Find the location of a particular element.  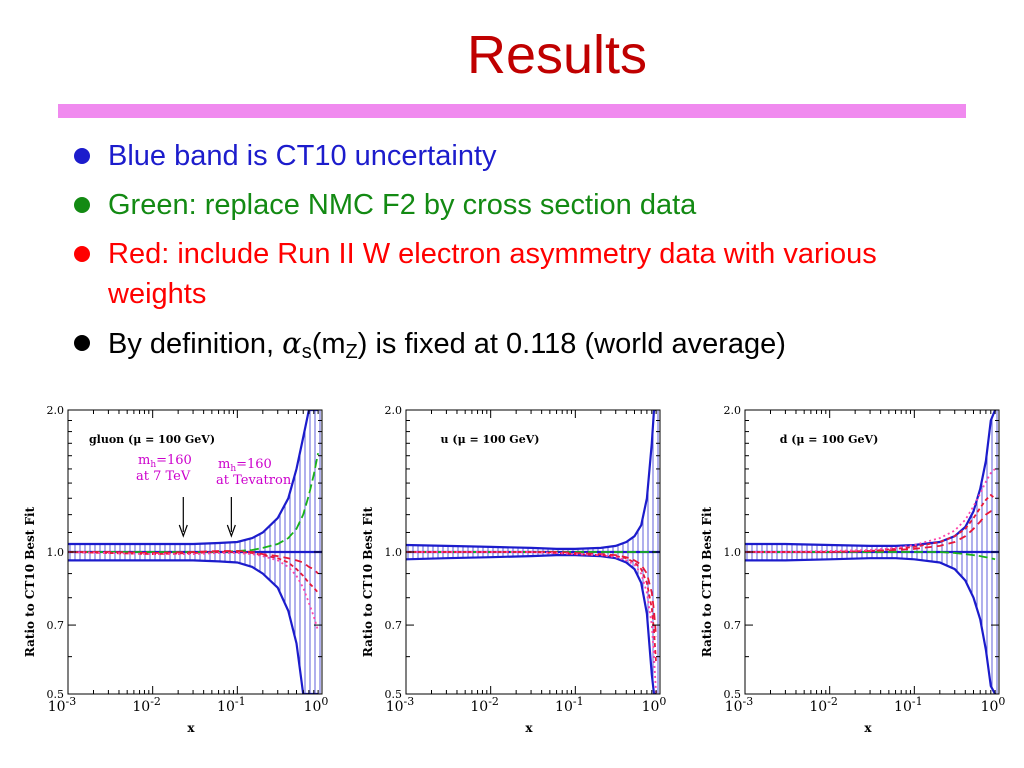

slide-title: Results is located at coordinates (557, 55).